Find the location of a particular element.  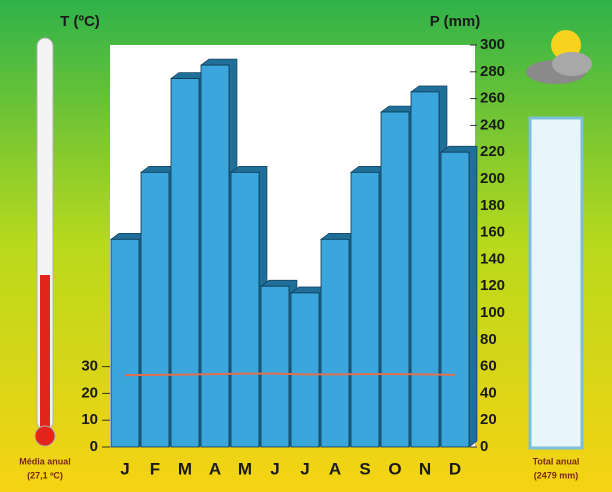

thermometer is located at coordinates (45, 242).